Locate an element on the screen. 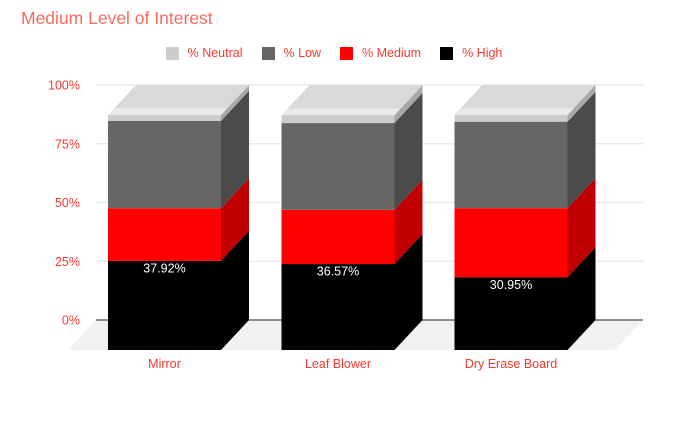 This screenshot has width=691, height=421. legend-label: % High is located at coordinates (482, 53).